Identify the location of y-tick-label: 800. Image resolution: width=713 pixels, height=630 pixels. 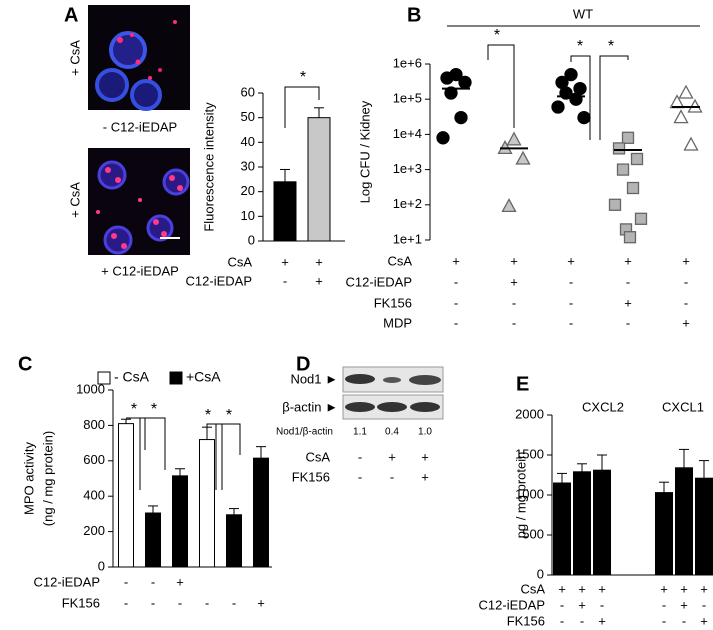
(94, 424).